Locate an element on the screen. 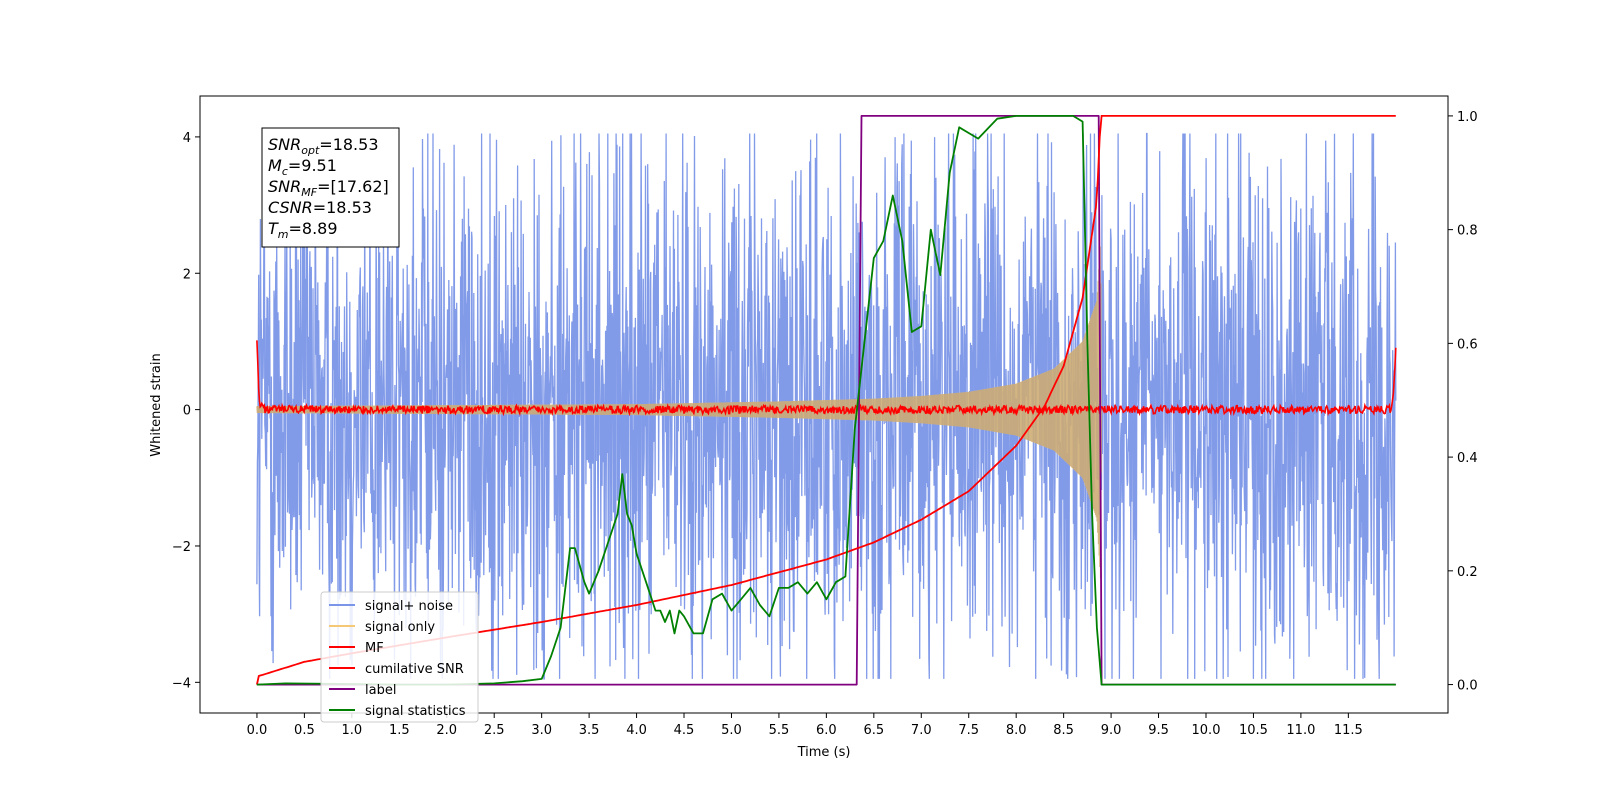  x-tick-label: 1.5 is located at coordinates (399, 730).